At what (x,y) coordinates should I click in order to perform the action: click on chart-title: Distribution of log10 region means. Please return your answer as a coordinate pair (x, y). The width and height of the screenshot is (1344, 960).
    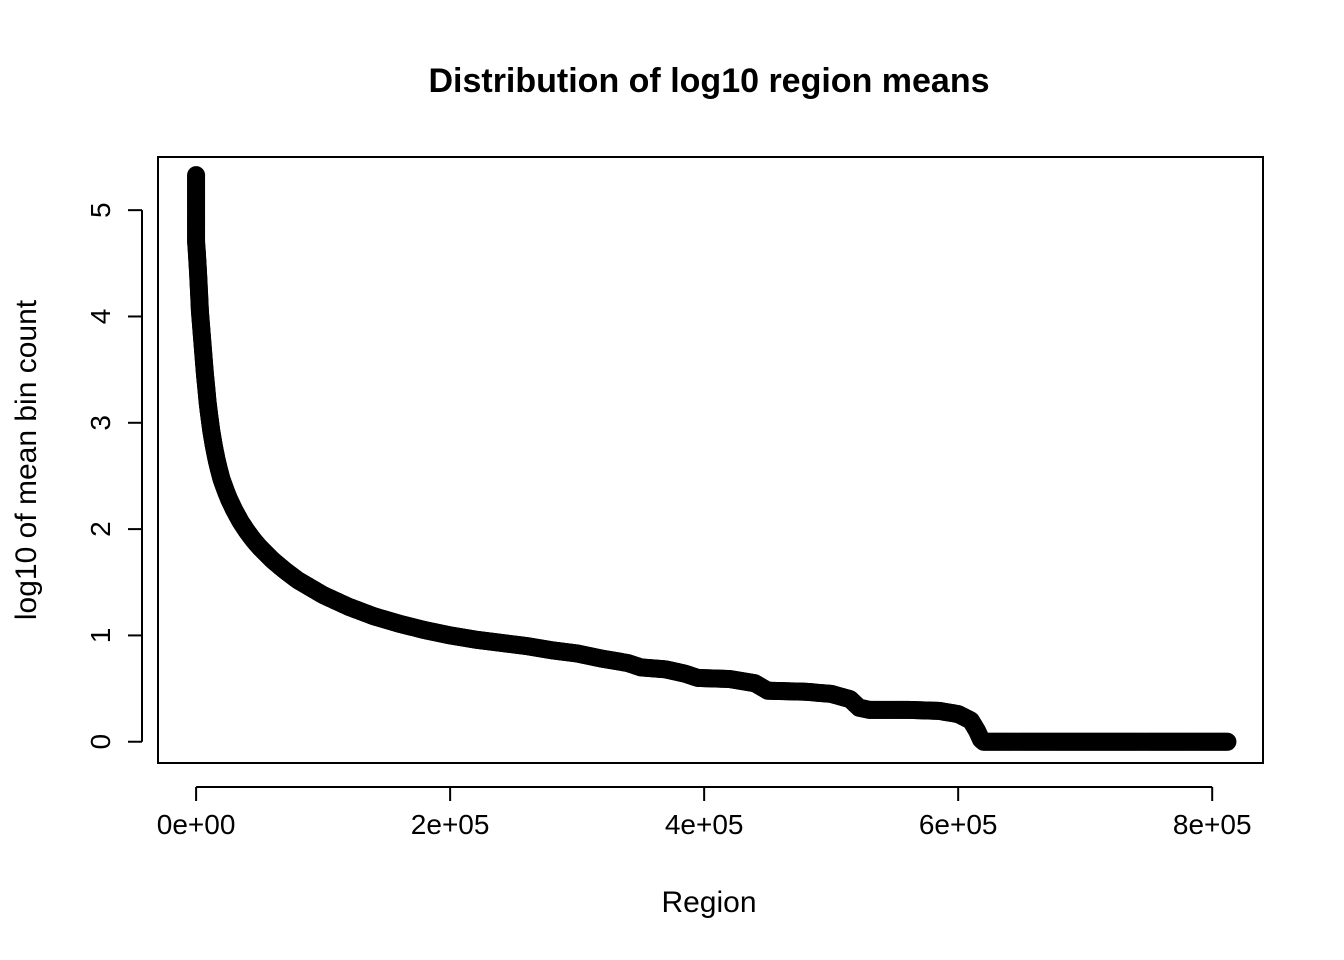
    Looking at the image, I should click on (708, 81).